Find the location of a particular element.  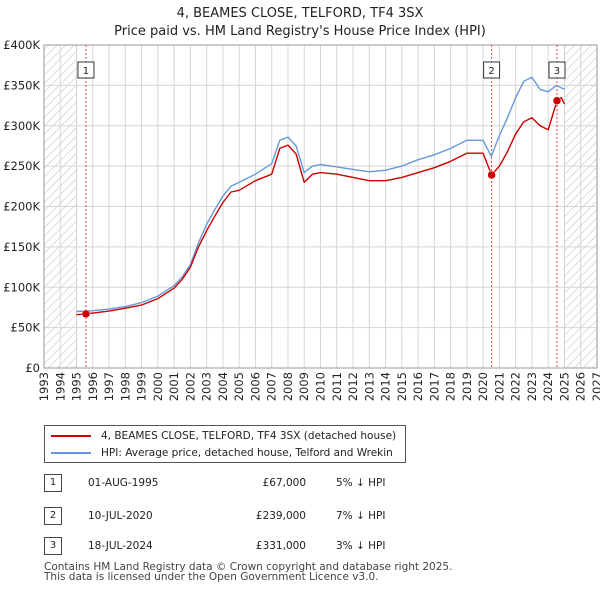

x-tick-label: 2010 is located at coordinates (321, 386).